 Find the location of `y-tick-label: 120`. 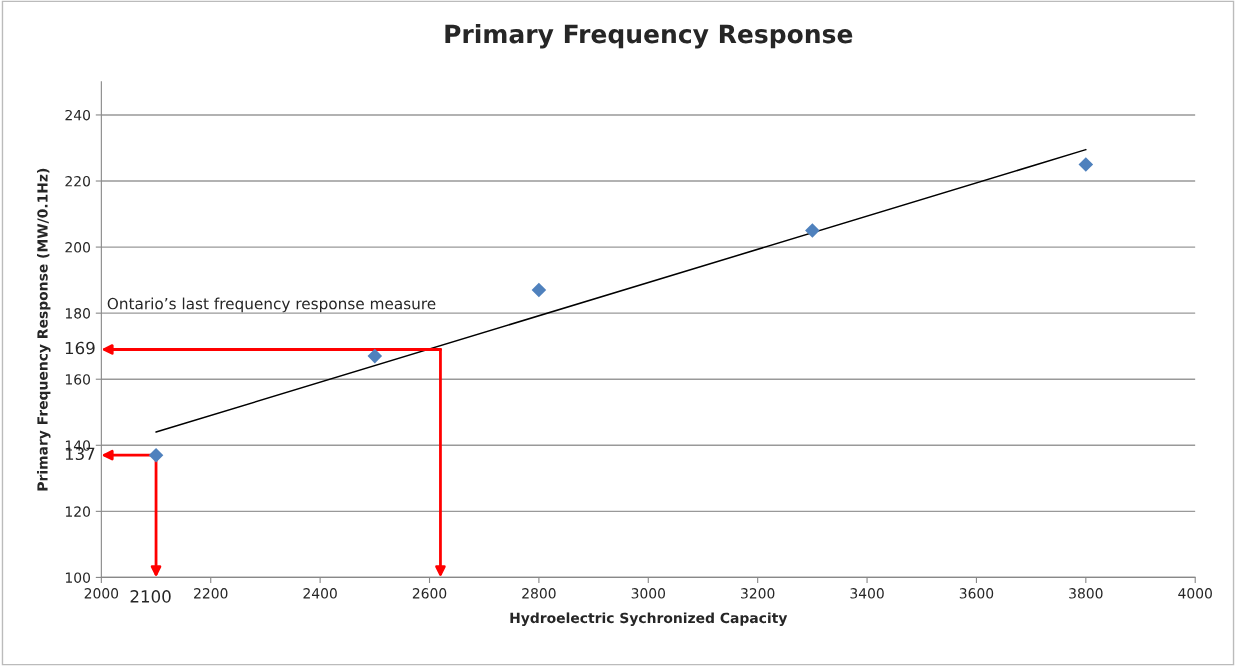

y-tick-label: 120 is located at coordinates (78, 511).